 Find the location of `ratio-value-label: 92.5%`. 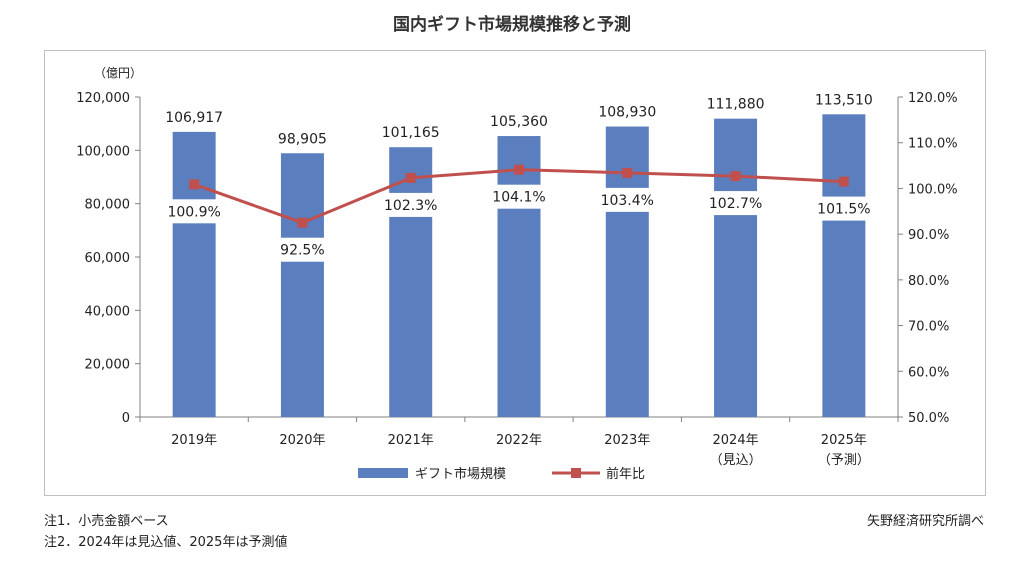

ratio-value-label: 92.5% is located at coordinates (302, 251).